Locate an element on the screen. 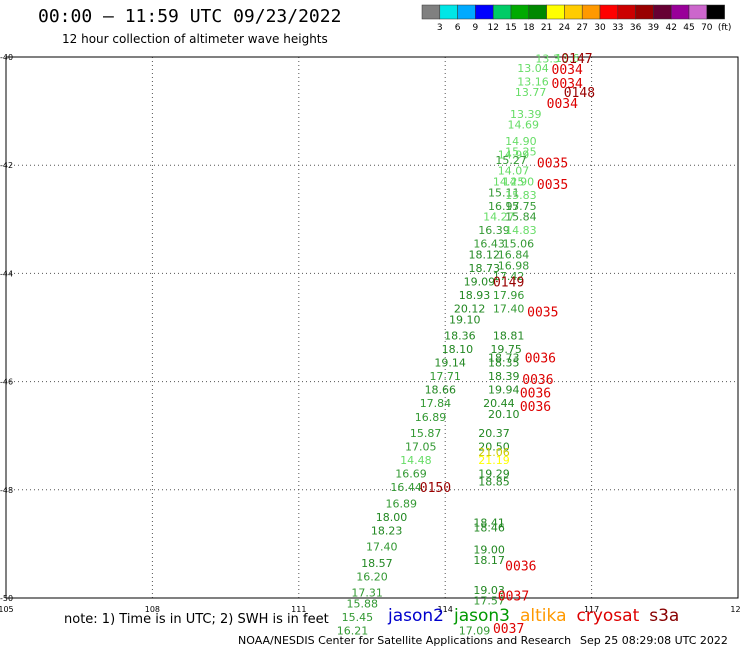  wave-height-label: 17.31 is located at coordinates (367, 593).